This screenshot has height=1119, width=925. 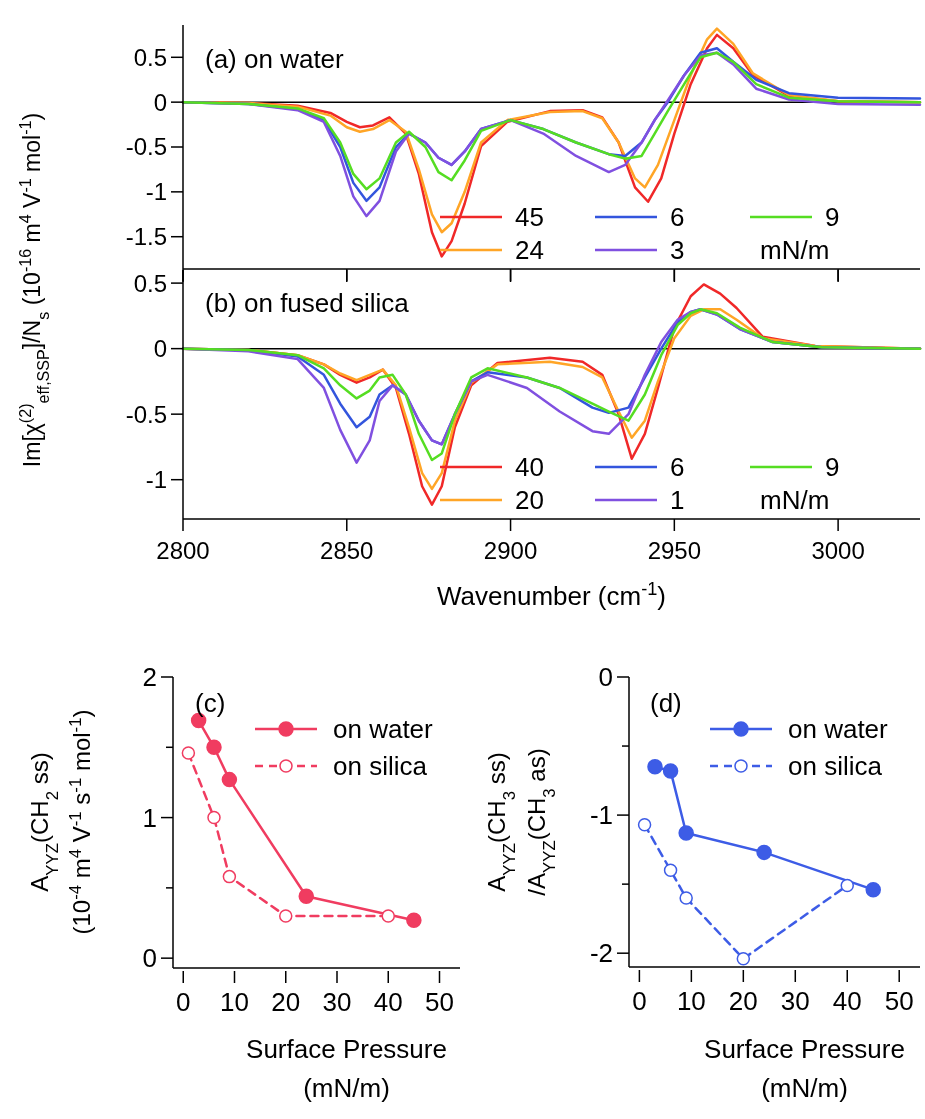 I want to click on x-tick-label: 2900, so click(x=510, y=550).